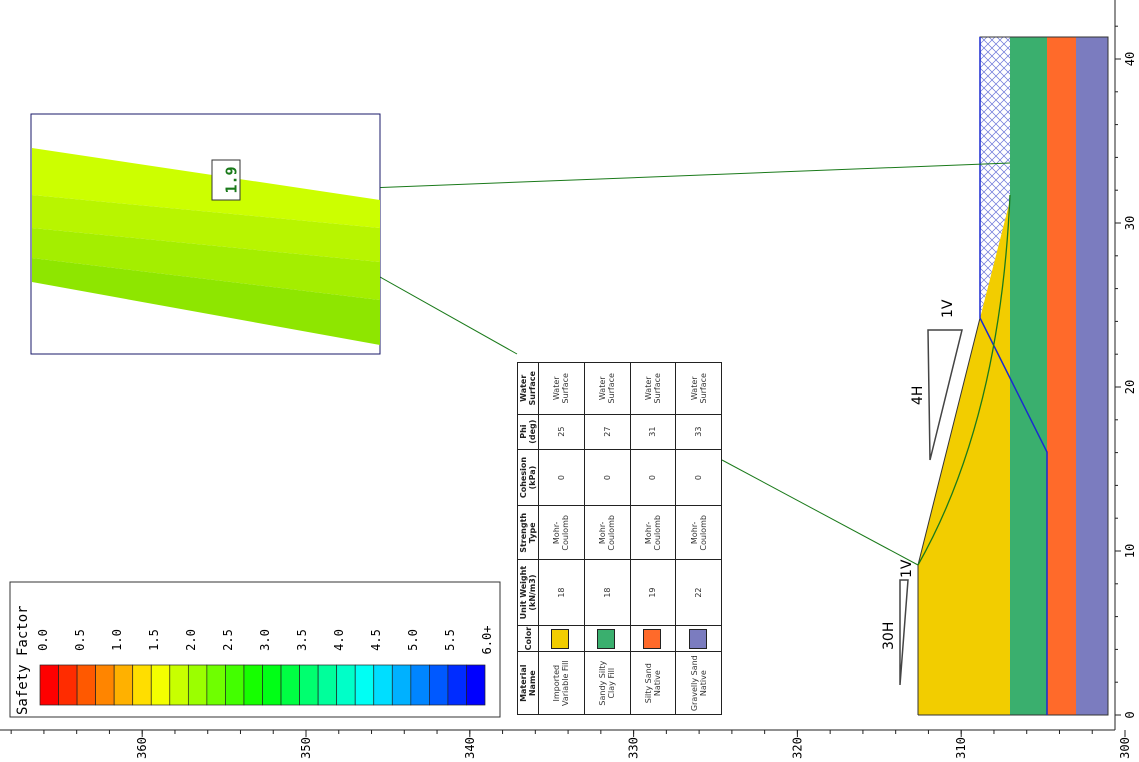 The image size is (1139, 762). I want to click on y-tick-label: 40, so click(1130, 59).